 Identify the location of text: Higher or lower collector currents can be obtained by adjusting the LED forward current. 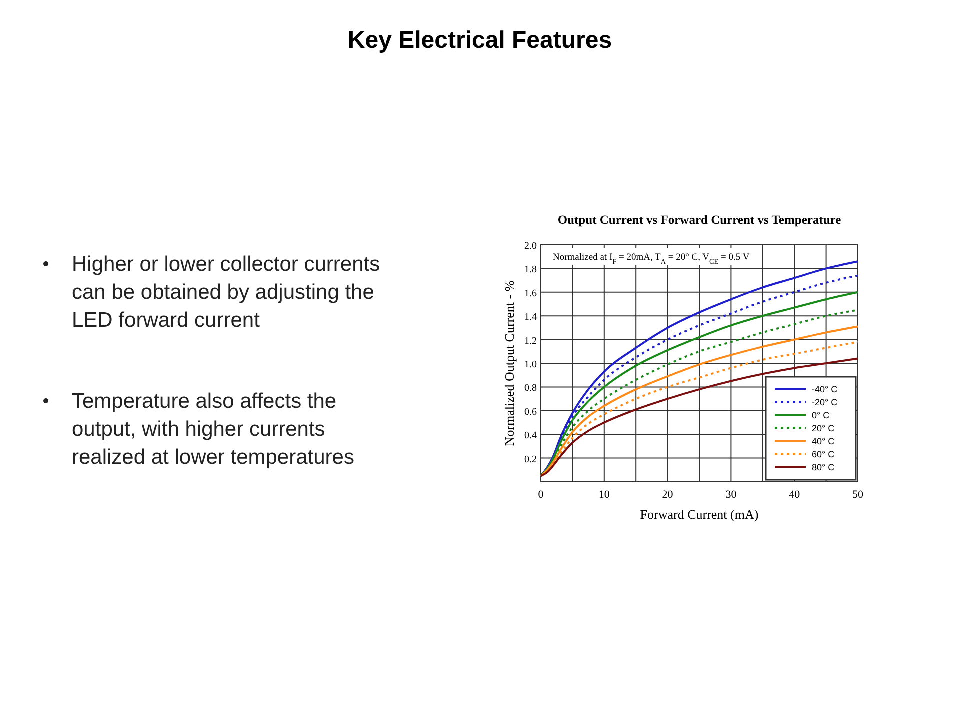
(226, 292).